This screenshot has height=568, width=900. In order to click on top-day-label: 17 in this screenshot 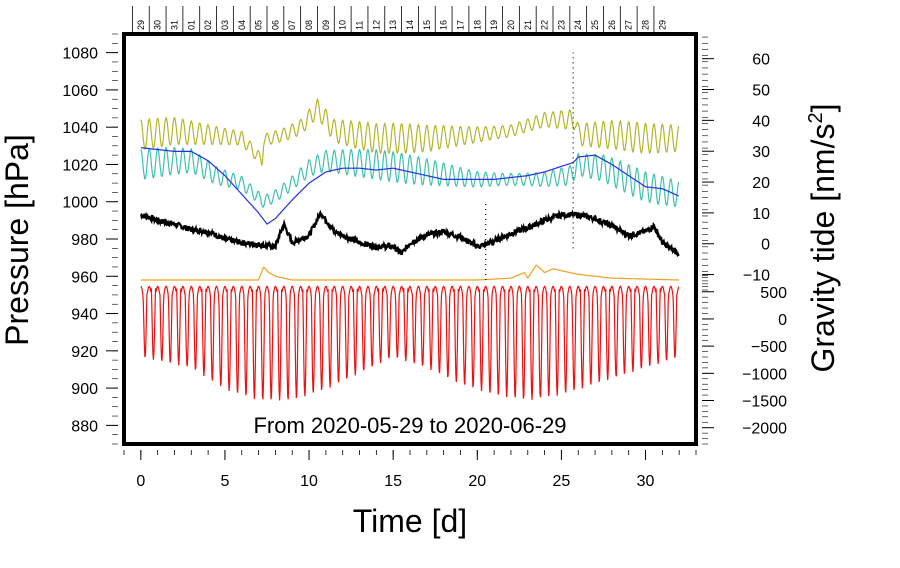, I will do `click(460, 25)`.